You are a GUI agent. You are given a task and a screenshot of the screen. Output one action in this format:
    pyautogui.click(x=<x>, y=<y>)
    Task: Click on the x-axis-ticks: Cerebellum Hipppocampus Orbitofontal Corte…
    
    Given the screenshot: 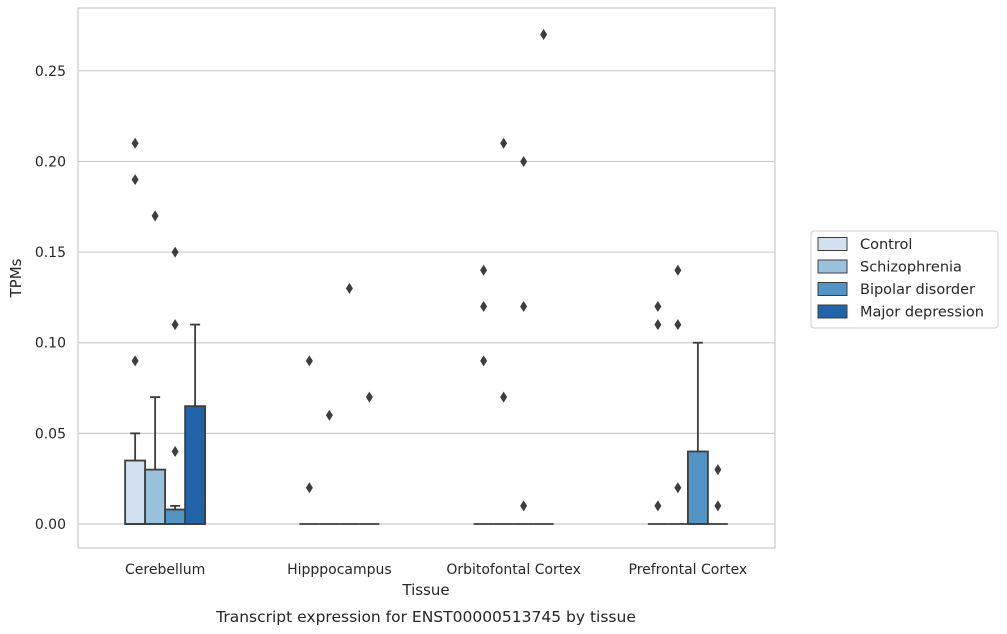 What is the action you would take?
    pyautogui.click(x=436, y=570)
    